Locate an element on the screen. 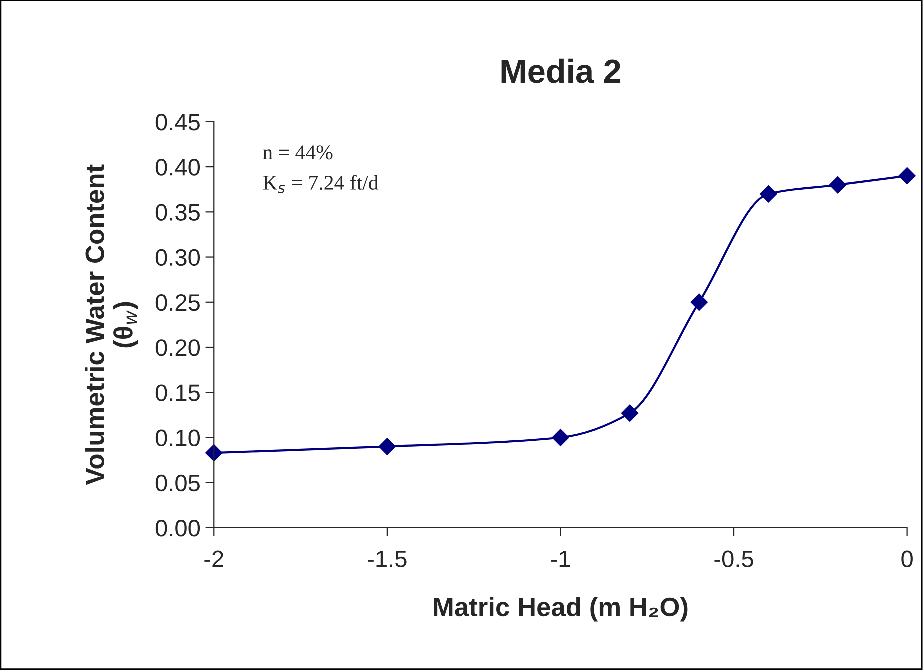 The image size is (923, 670). y-tick-label: 0.00 is located at coordinates (178, 528).